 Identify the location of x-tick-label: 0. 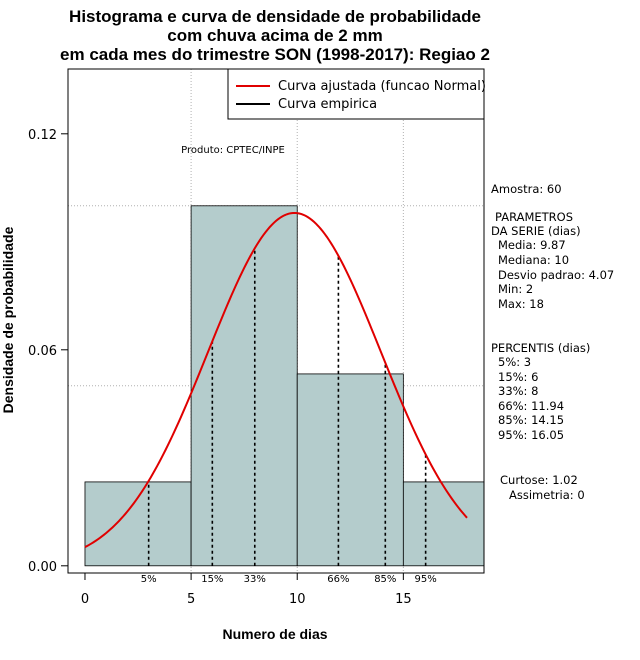
(85, 599).